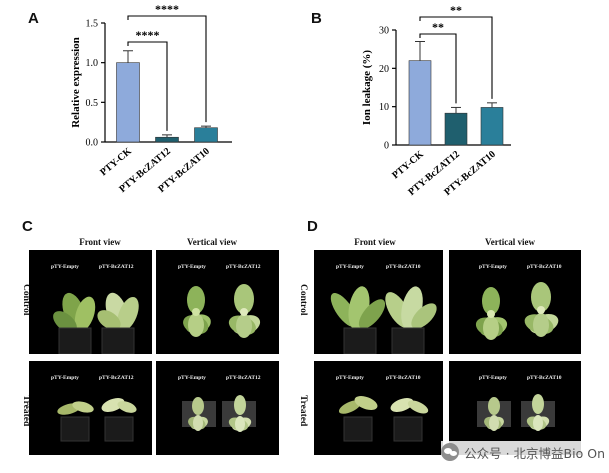 The height and width of the screenshot is (473, 609). I want to click on panel-d-row-control-label: Control, so click(303, 300).